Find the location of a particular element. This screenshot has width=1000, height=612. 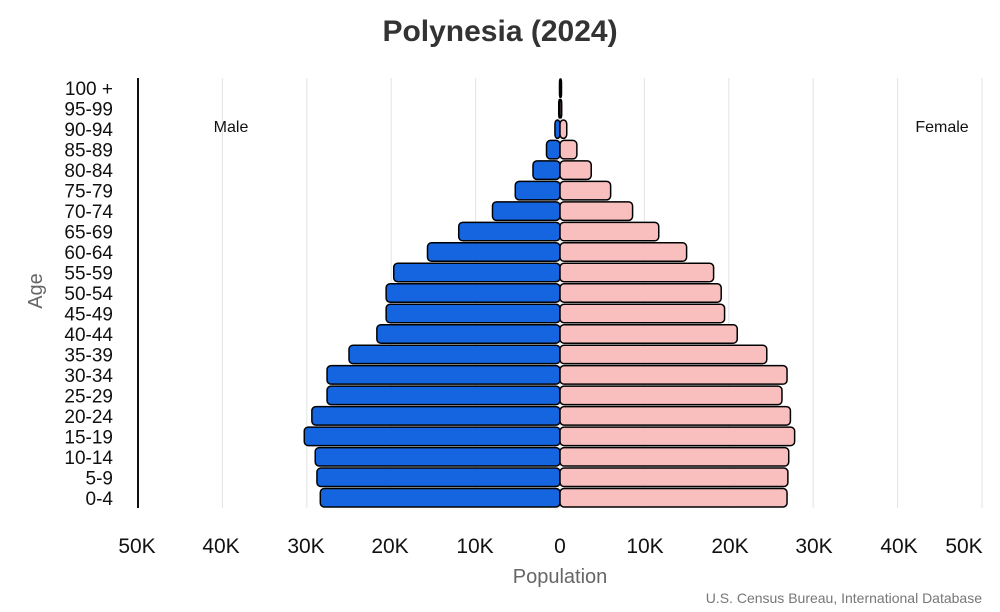

y-axis-title: Age is located at coordinates (36, 291).